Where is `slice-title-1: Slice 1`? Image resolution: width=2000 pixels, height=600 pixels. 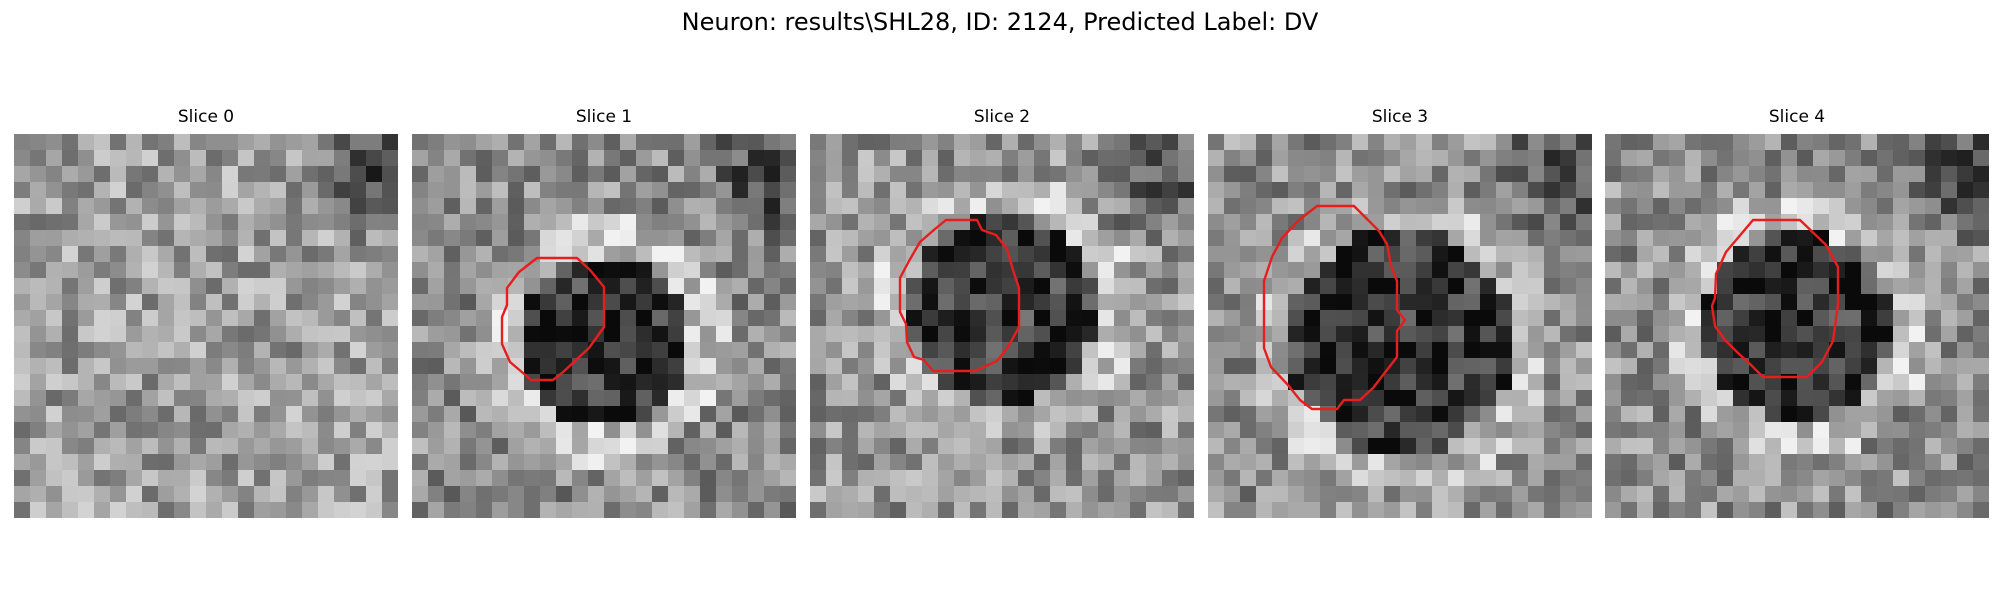 slice-title-1: Slice 1 is located at coordinates (604, 117).